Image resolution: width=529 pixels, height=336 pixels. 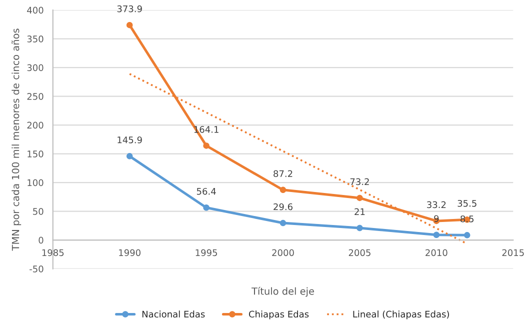 I want to click on y-tick-label: 350, so click(x=35, y=39).